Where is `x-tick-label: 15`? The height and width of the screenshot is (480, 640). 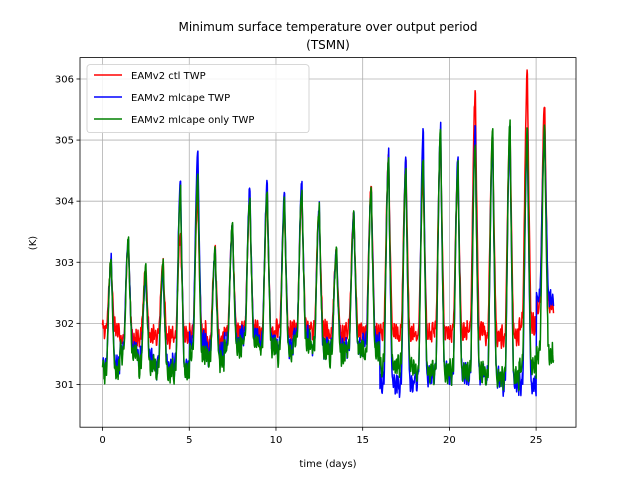
x-tick-label: 15 is located at coordinates (362, 440).